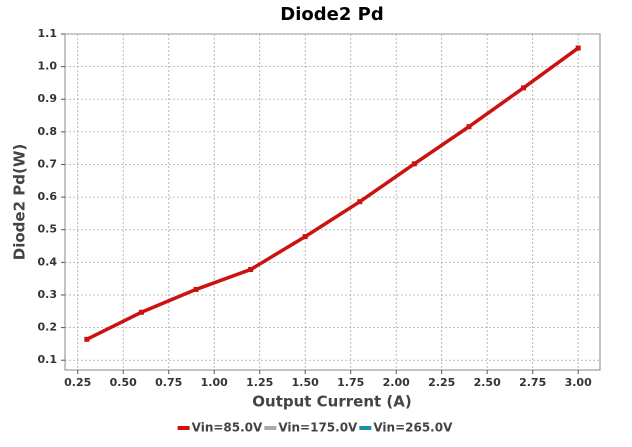 The image size is (632, 447). What do you see at coordinates (318, 428) in the screenshot?
I see `legend-label: Vin=175.0V` at bounding box center [318, 428].